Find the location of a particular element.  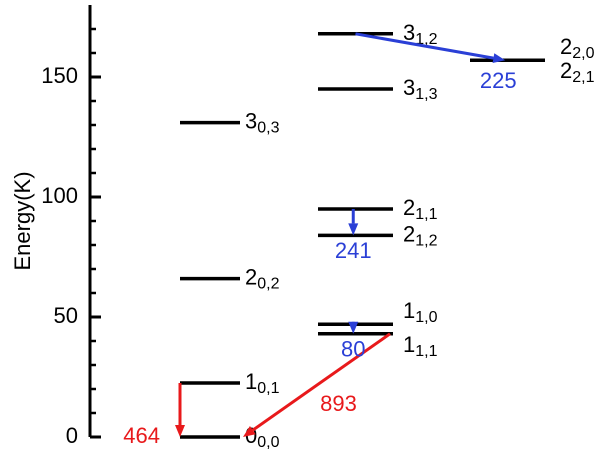

level-label-sub: 0,1 is located at coordinates (268, 388).